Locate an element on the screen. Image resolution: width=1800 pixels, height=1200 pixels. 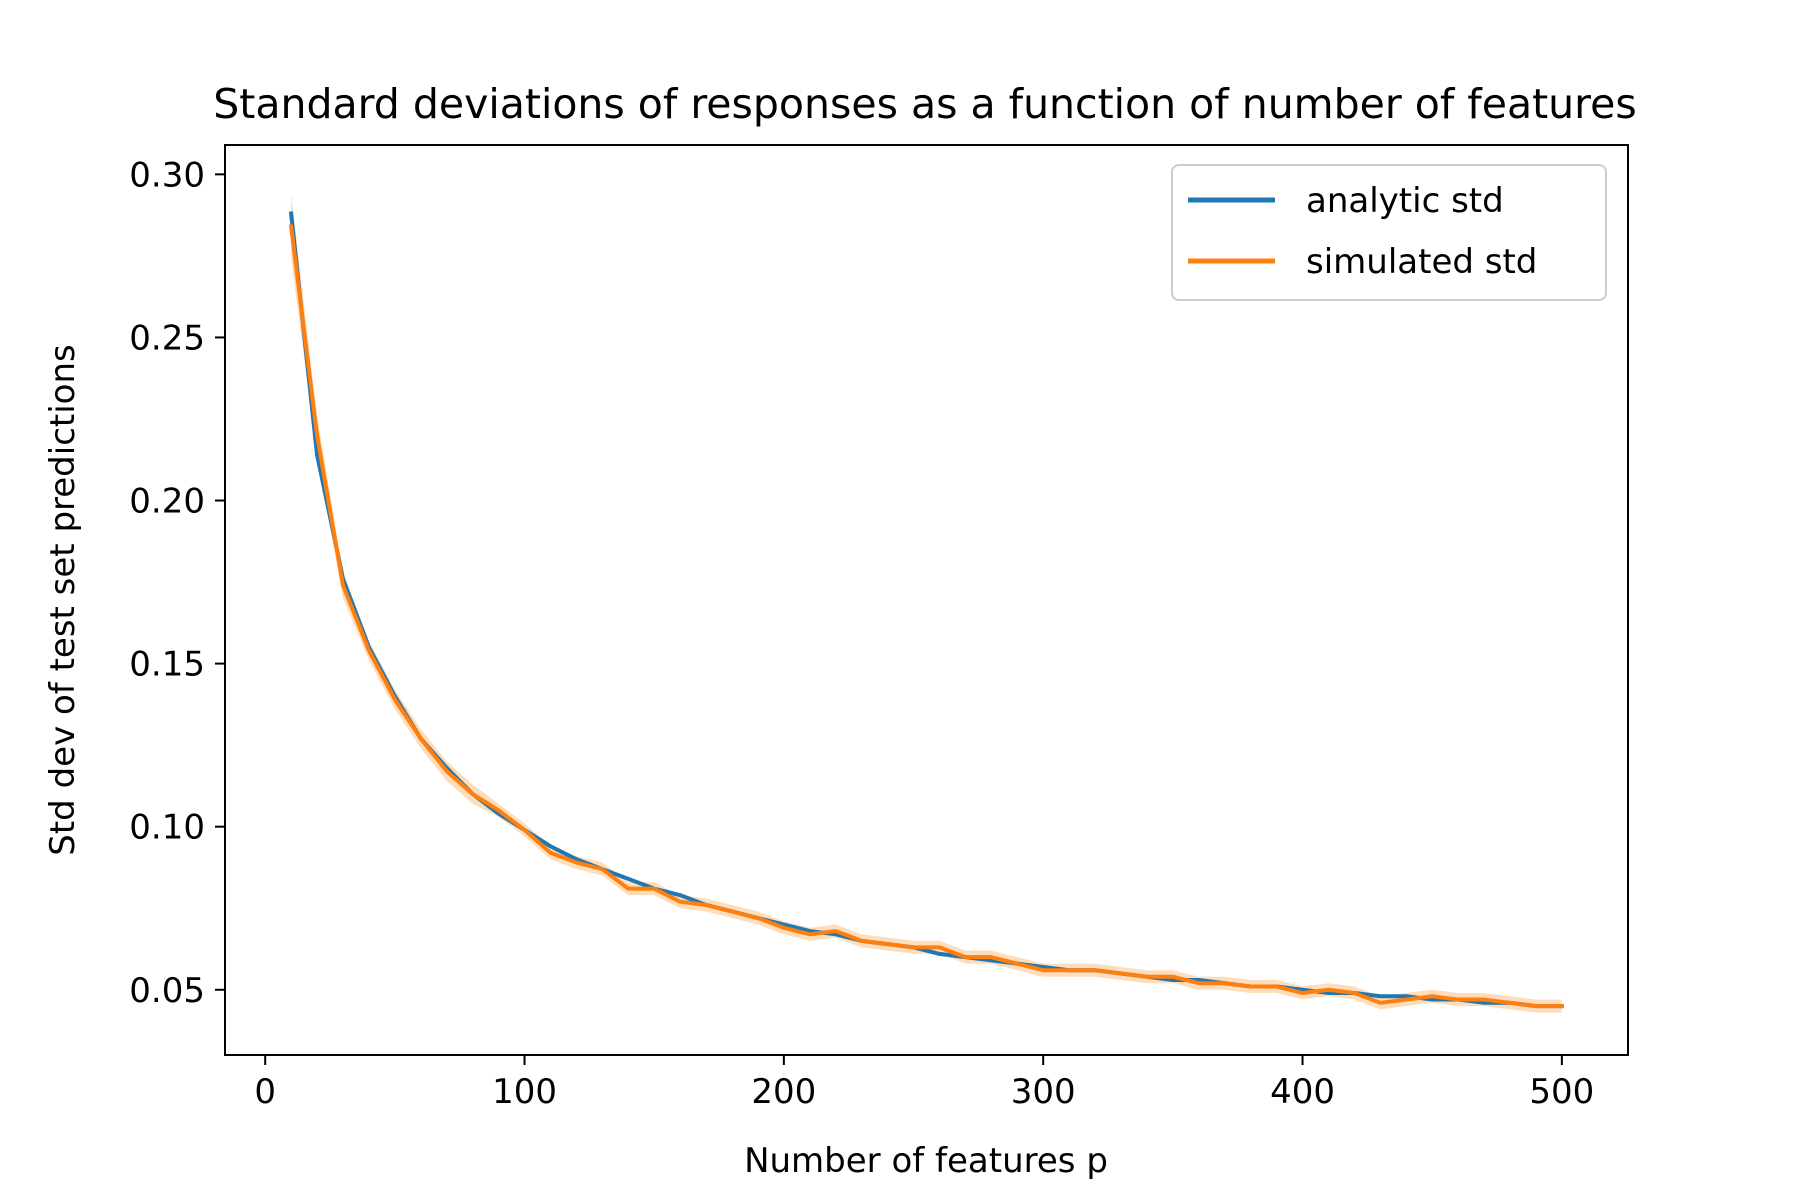
x-axis-label: Number of features p is located at coordinates (926, 1161).